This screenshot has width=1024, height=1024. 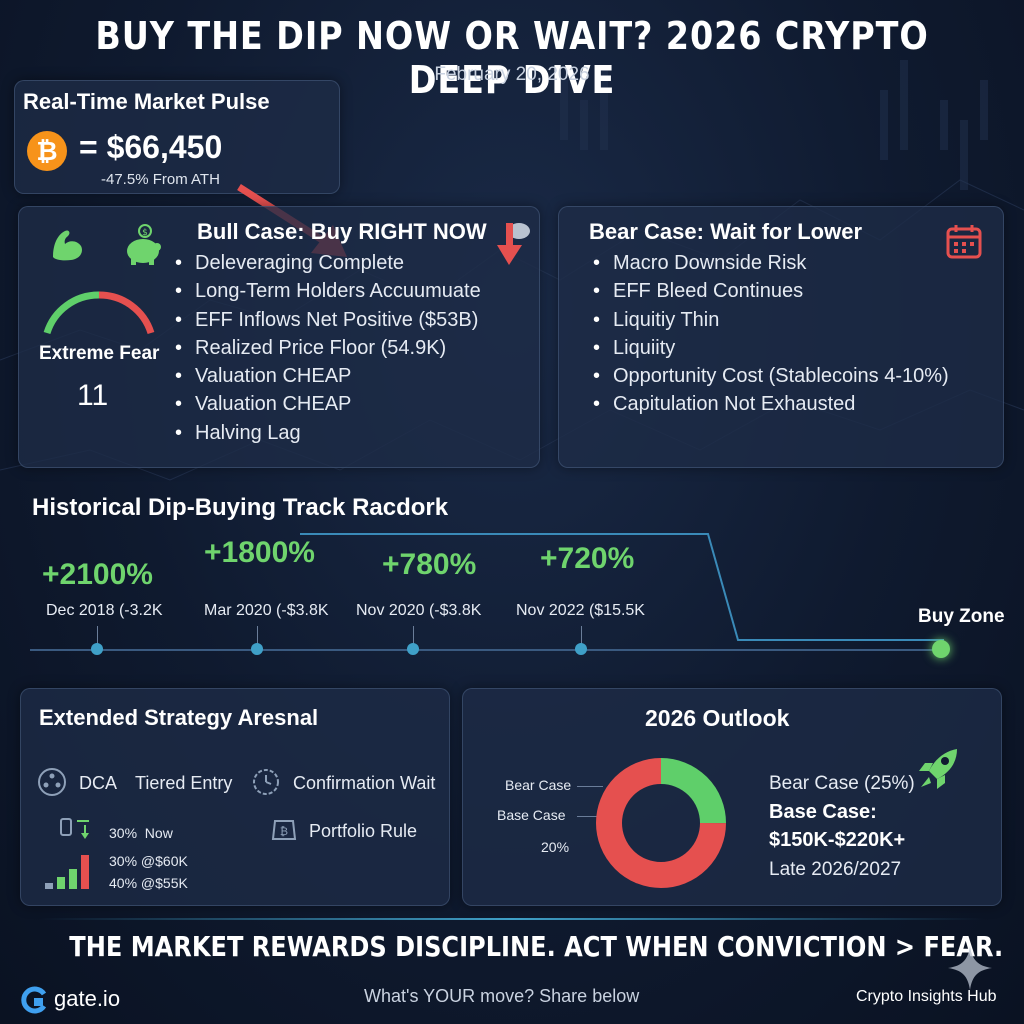 What do you see at coordinates (259, 552) in the screenshot?
I see `history-gain: +1800%` at bounding box center [259, 552].